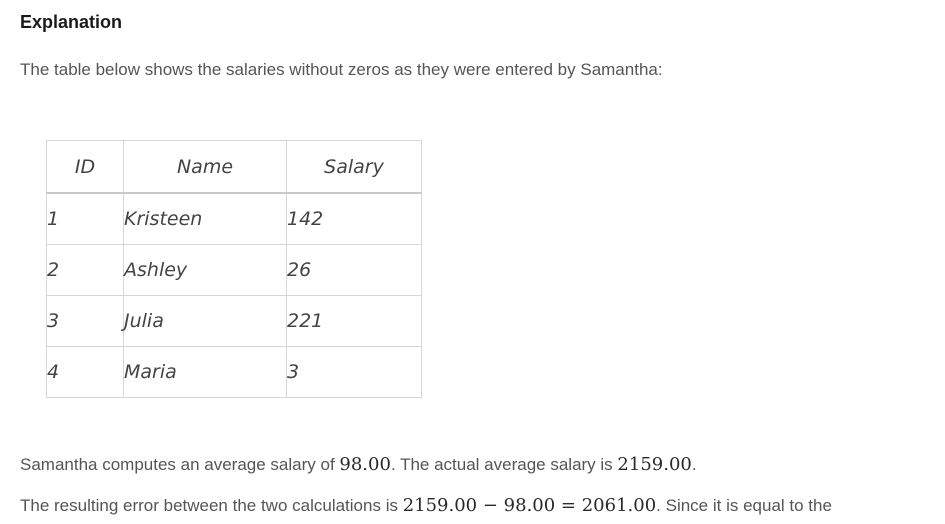  What do you see at coordinates (180, 464) in the screenshot?
I see `para1-text-1: Samantha computes an average salary of` at bounding box center [180, 464].